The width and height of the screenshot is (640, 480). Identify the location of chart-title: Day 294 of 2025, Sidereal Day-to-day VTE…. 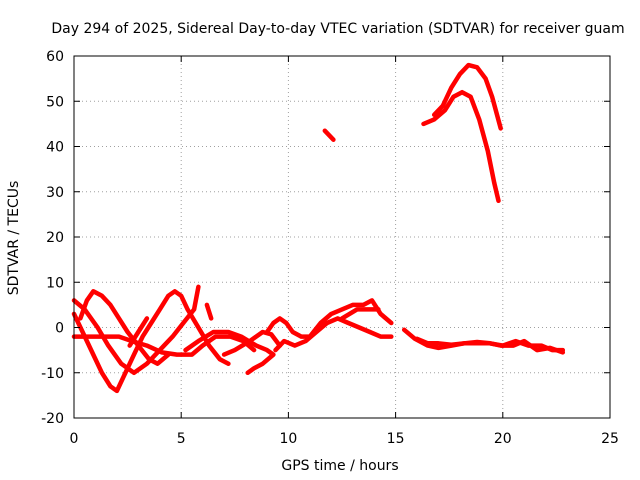
(337, 29).